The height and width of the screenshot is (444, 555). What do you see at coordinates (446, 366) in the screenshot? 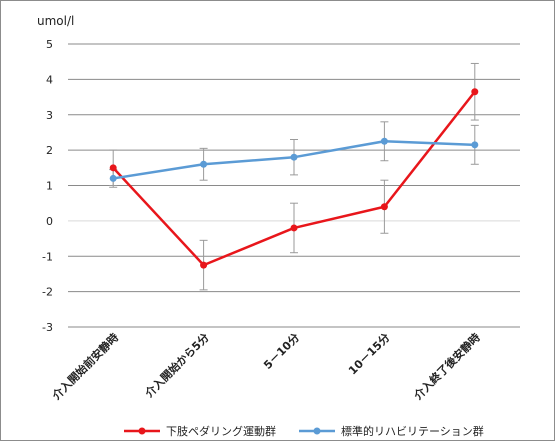
I see `x-tick-label: 介入終了後安静時` at bounding box center [446, 366].